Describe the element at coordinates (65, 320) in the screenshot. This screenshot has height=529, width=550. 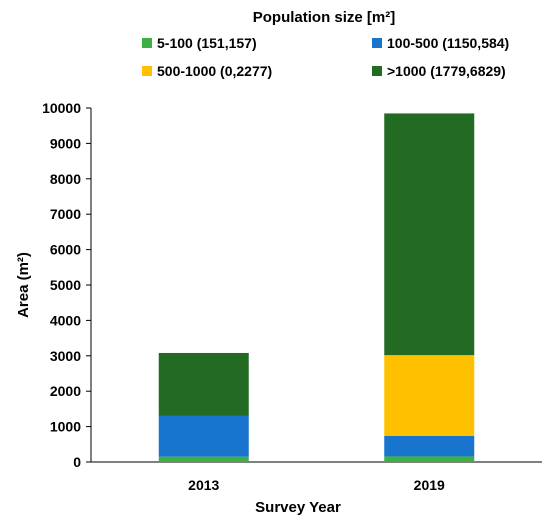
I see `y-tick-label: 4000` at that location.